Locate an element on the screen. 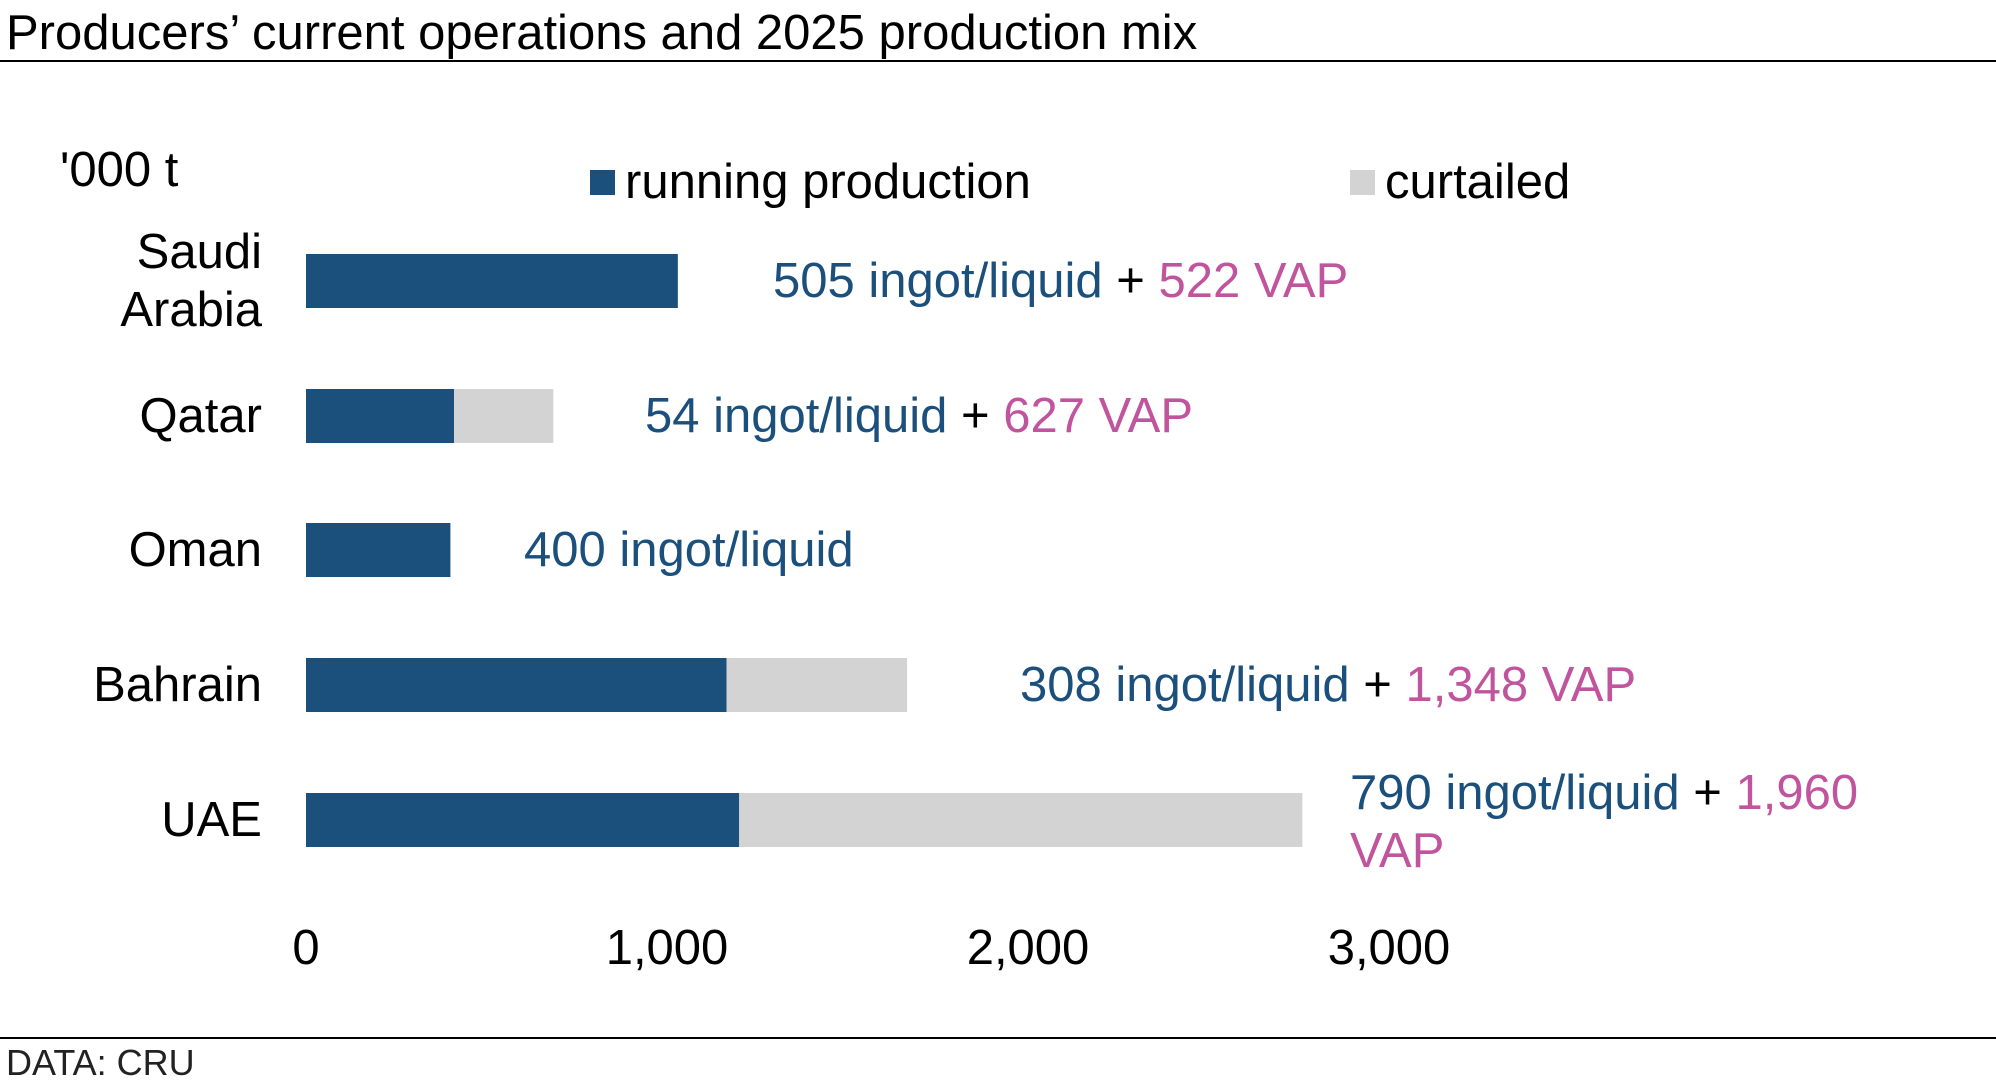 This screenshot has height=1084, width=1996. category-label-line: Qatar is located at coordinates (200, 416).